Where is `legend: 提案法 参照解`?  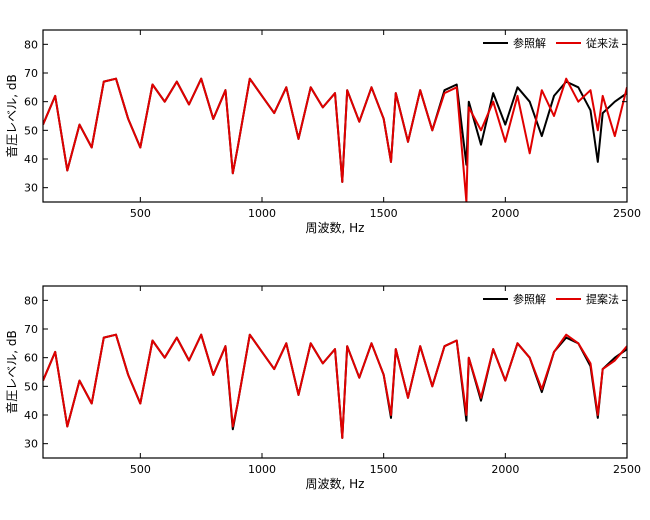
legend: 提案法 参照解 is located at coordinates (551, 299).